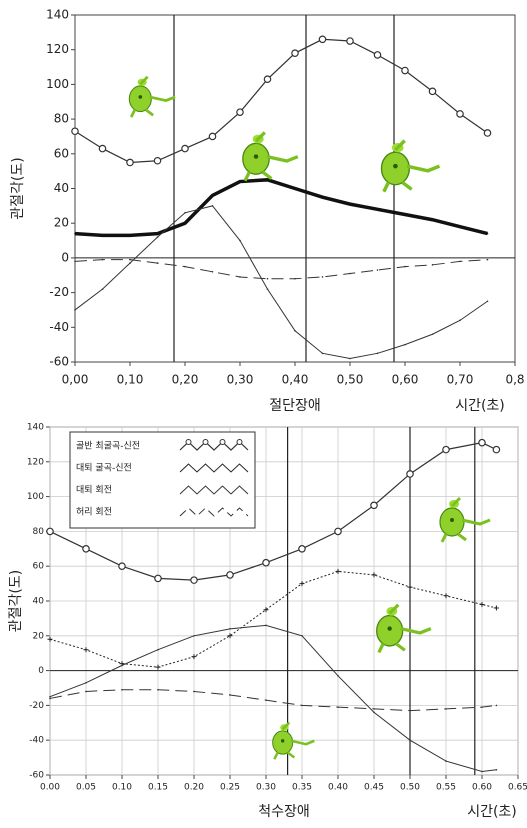  What do you see at coordinates (16, 601) in the screenshot?
I see `y-axis-label: 관절각(도)` at bounding box center [16, 601].